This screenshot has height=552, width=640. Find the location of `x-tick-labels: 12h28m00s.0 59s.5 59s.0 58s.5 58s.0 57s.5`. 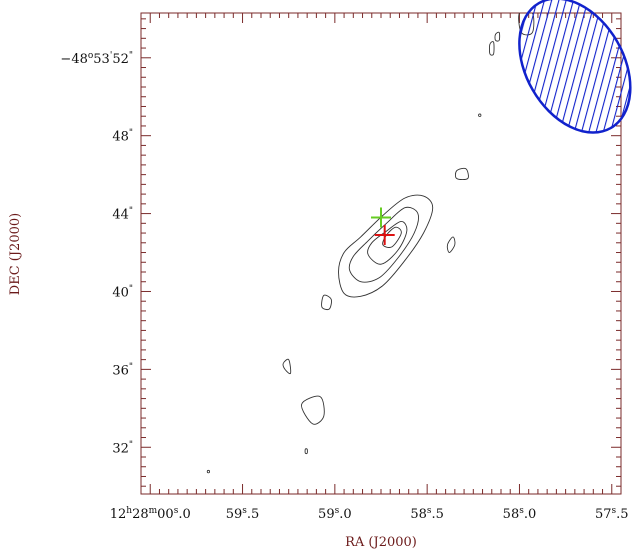

x-tick-labels: 12h28m00s.0 59s.5 59s.0 58s.5 58s.0 57s.5 is located at coordinates (369, 514).